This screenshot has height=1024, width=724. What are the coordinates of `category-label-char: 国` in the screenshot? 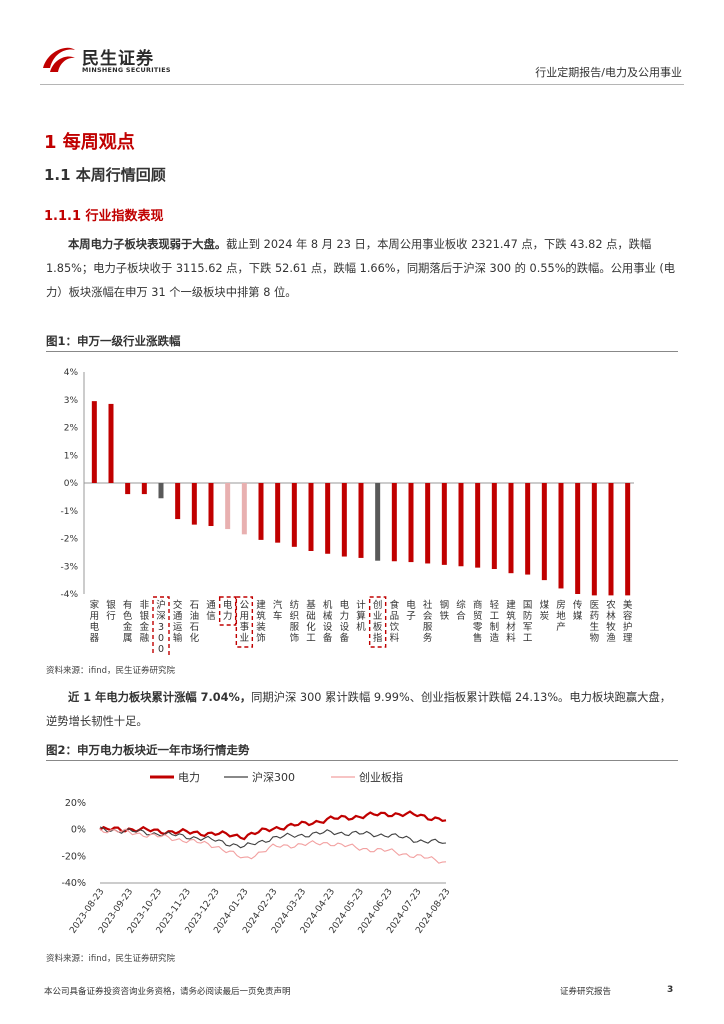 It's located at (528, 605).